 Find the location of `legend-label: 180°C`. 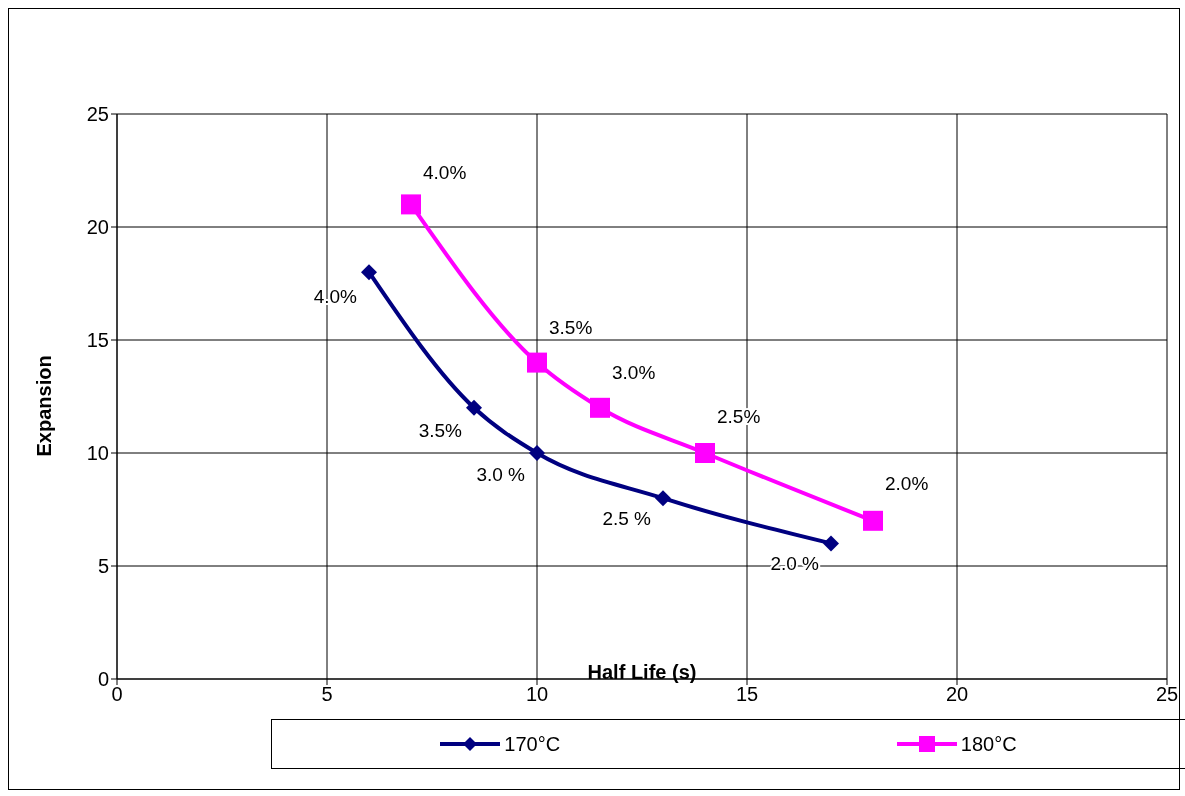

legend-label: 180°C is located at coordinates (988, 744).